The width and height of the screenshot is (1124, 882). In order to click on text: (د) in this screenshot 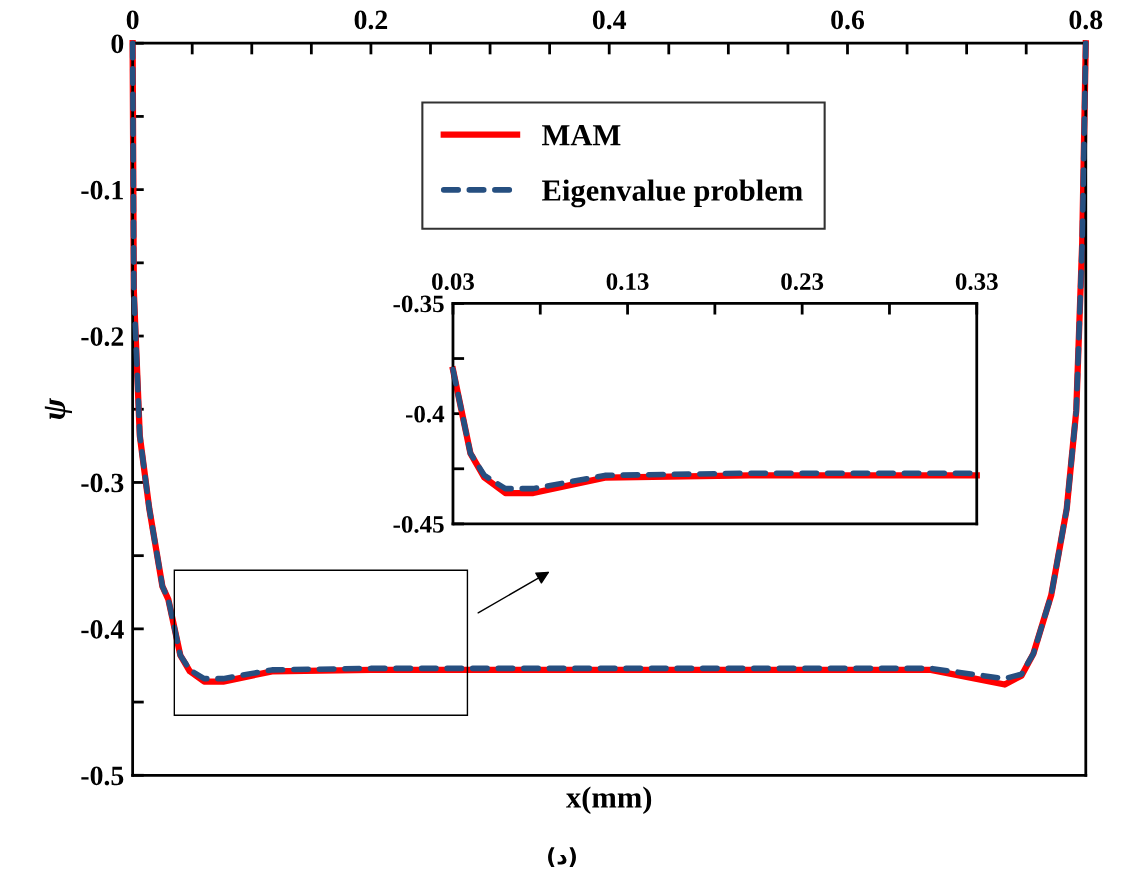, I will do `click(562, 857)`.